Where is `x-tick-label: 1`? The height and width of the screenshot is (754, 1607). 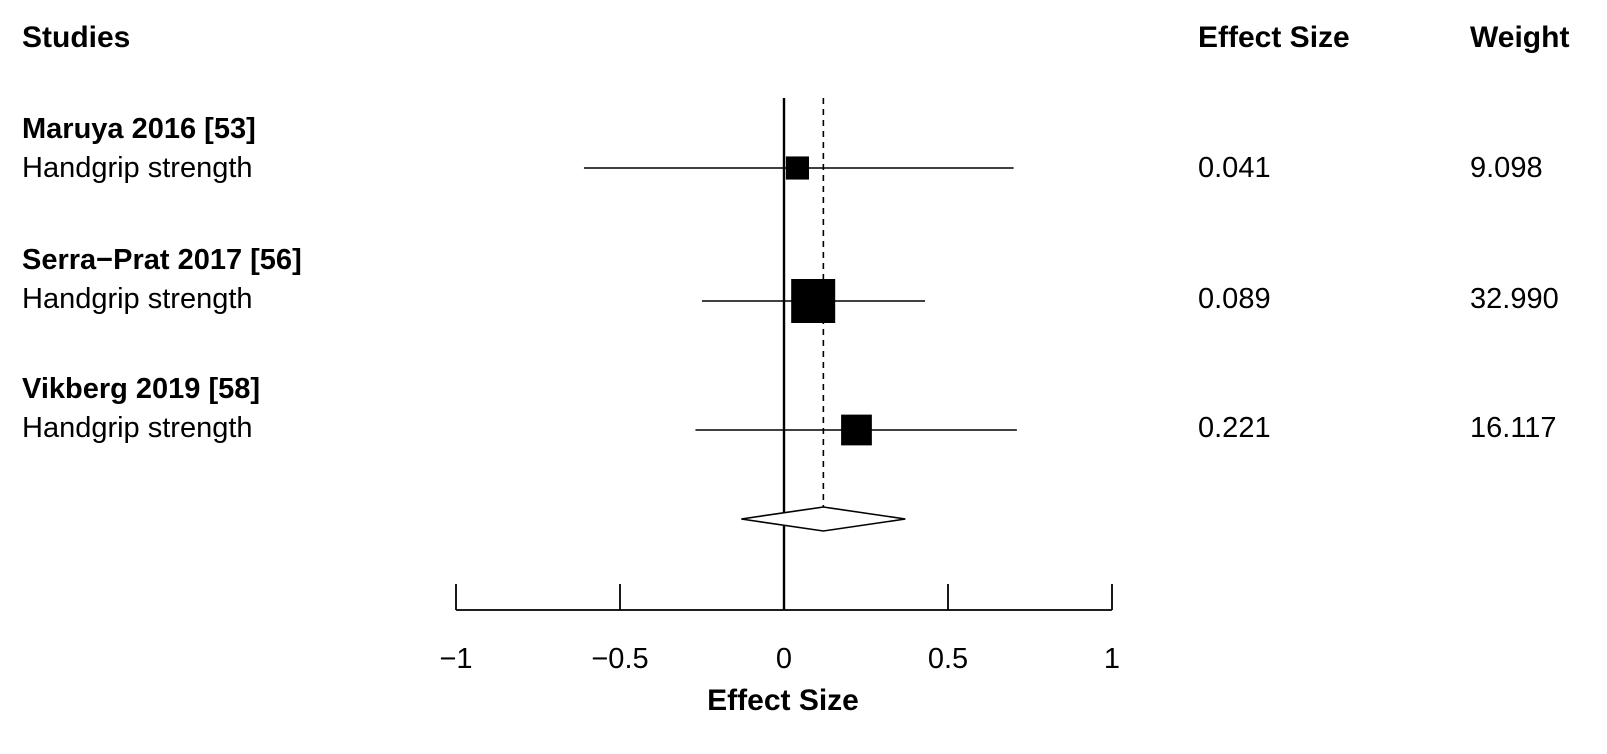
x-tick-label: 1 is located at coordinates (1112, 659).